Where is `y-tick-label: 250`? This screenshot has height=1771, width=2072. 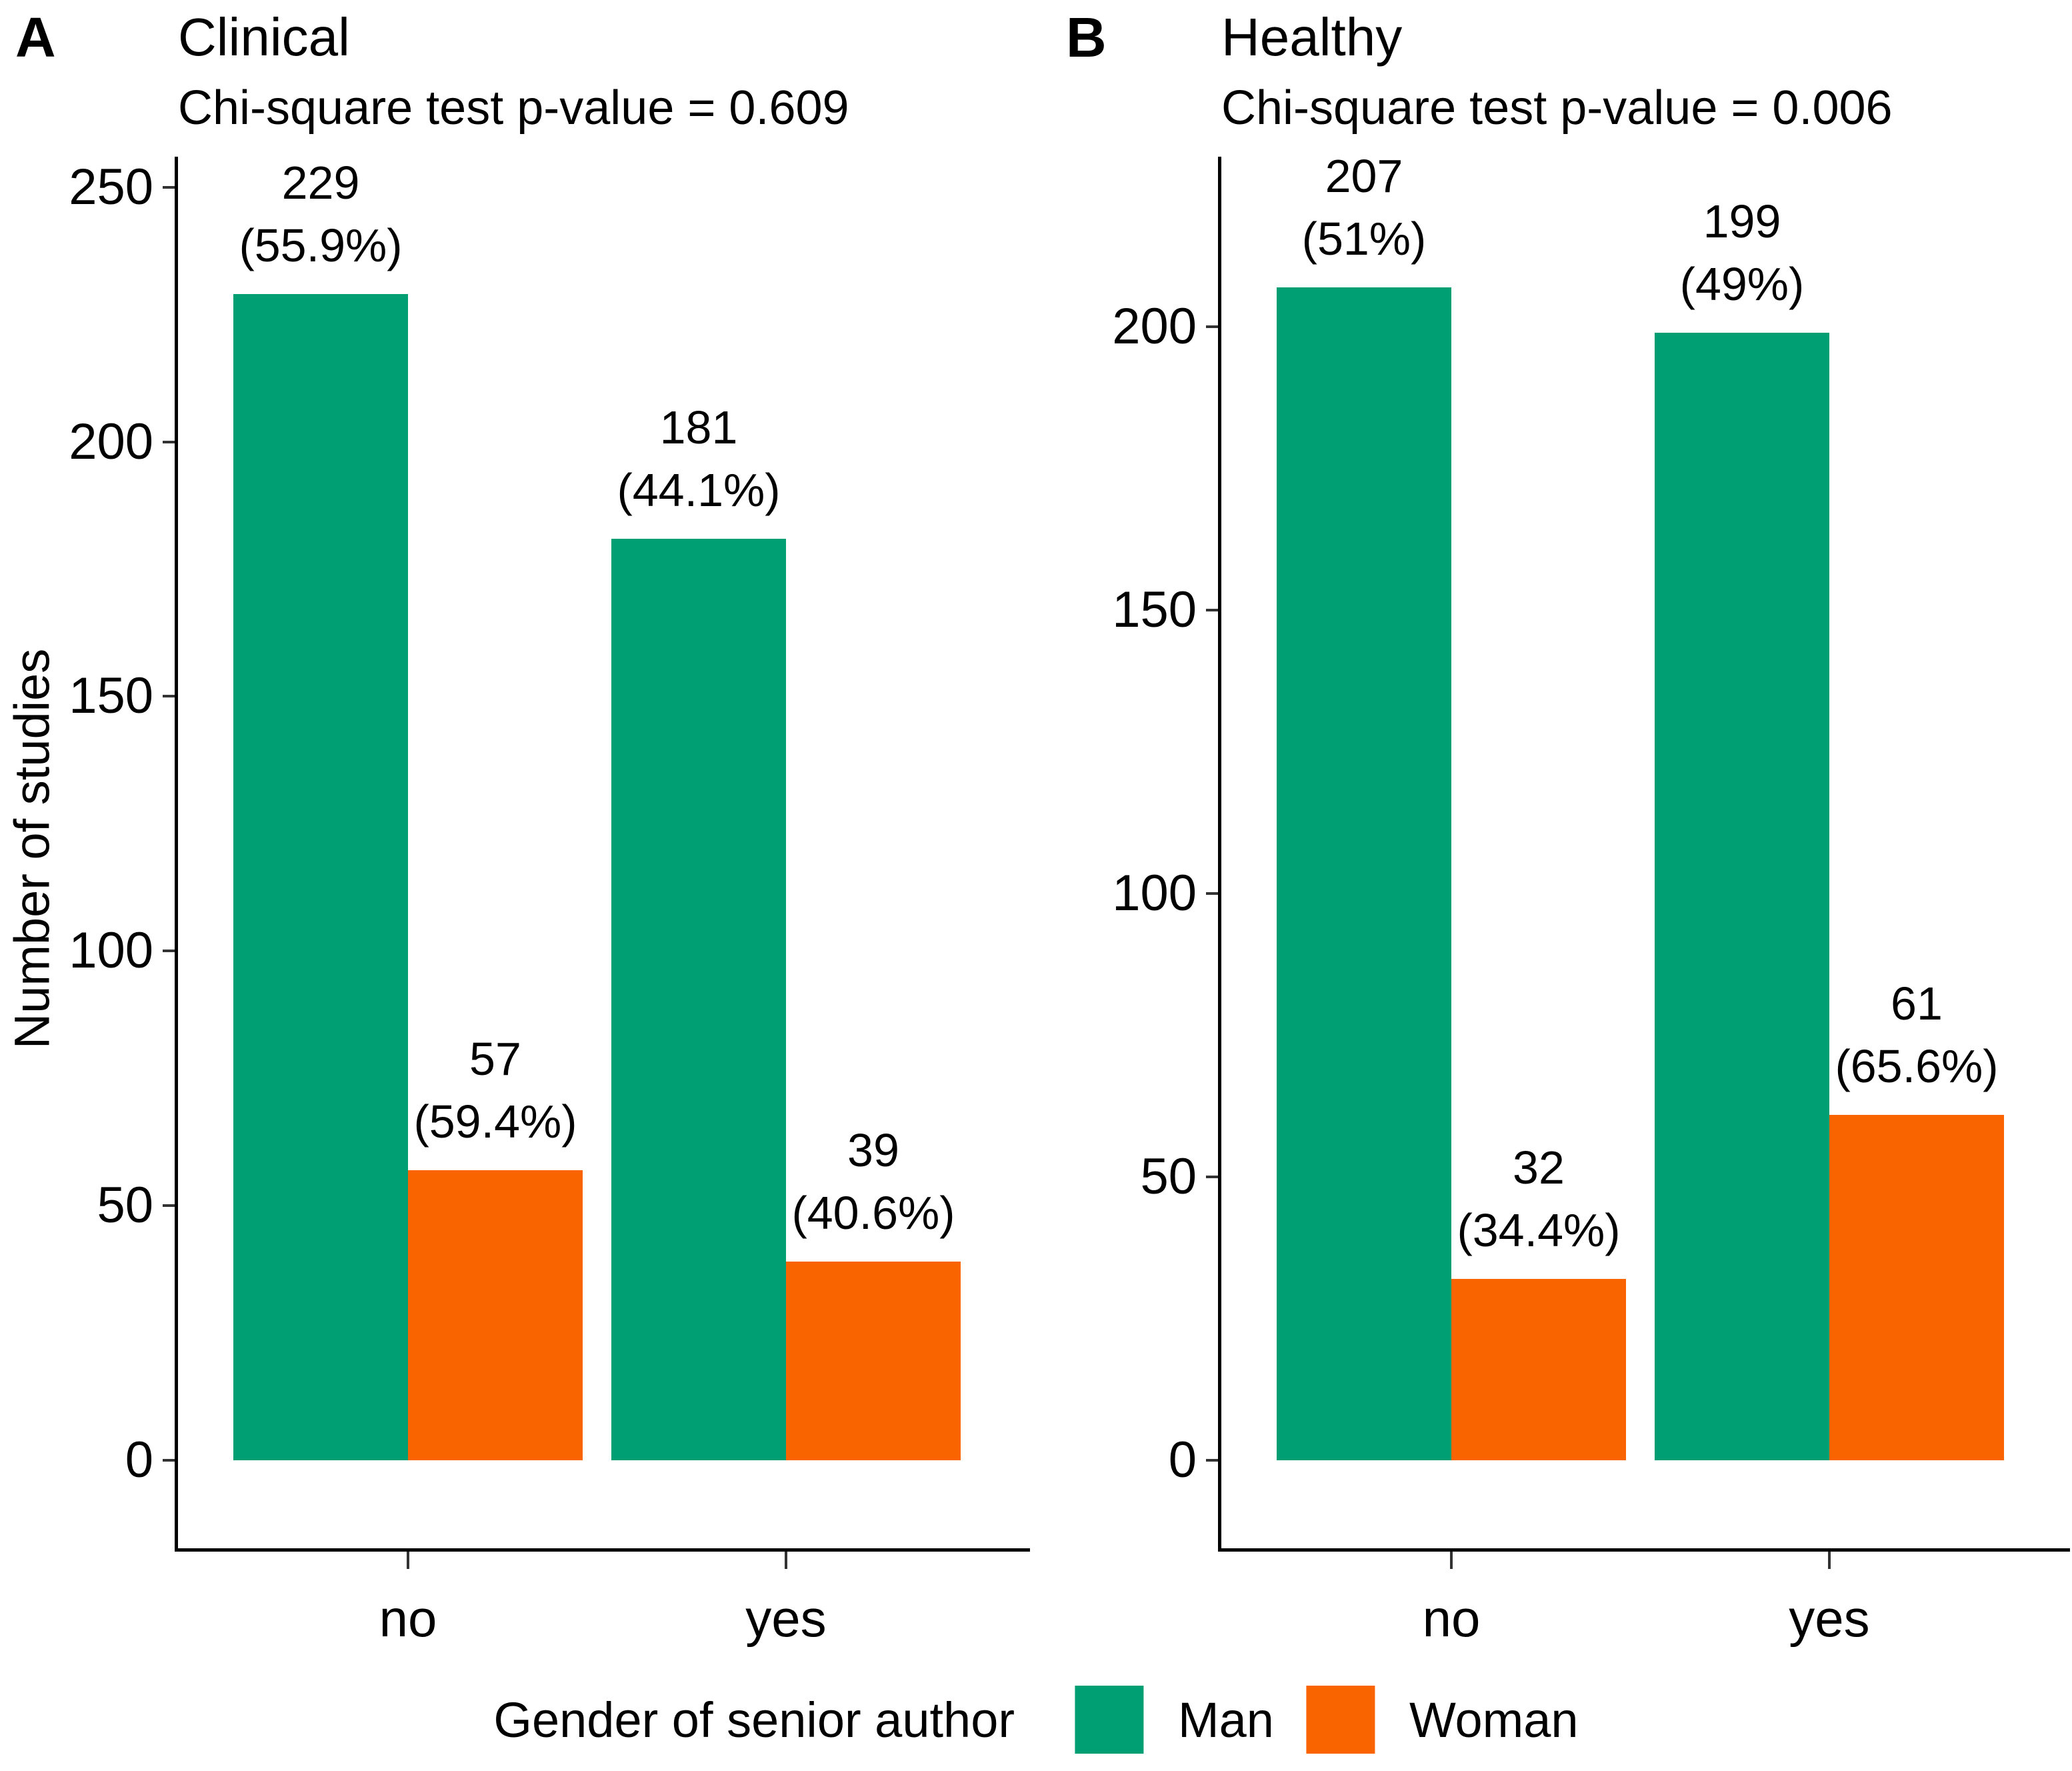 y-tick-label: 250 is located at coordinates (111, 187).